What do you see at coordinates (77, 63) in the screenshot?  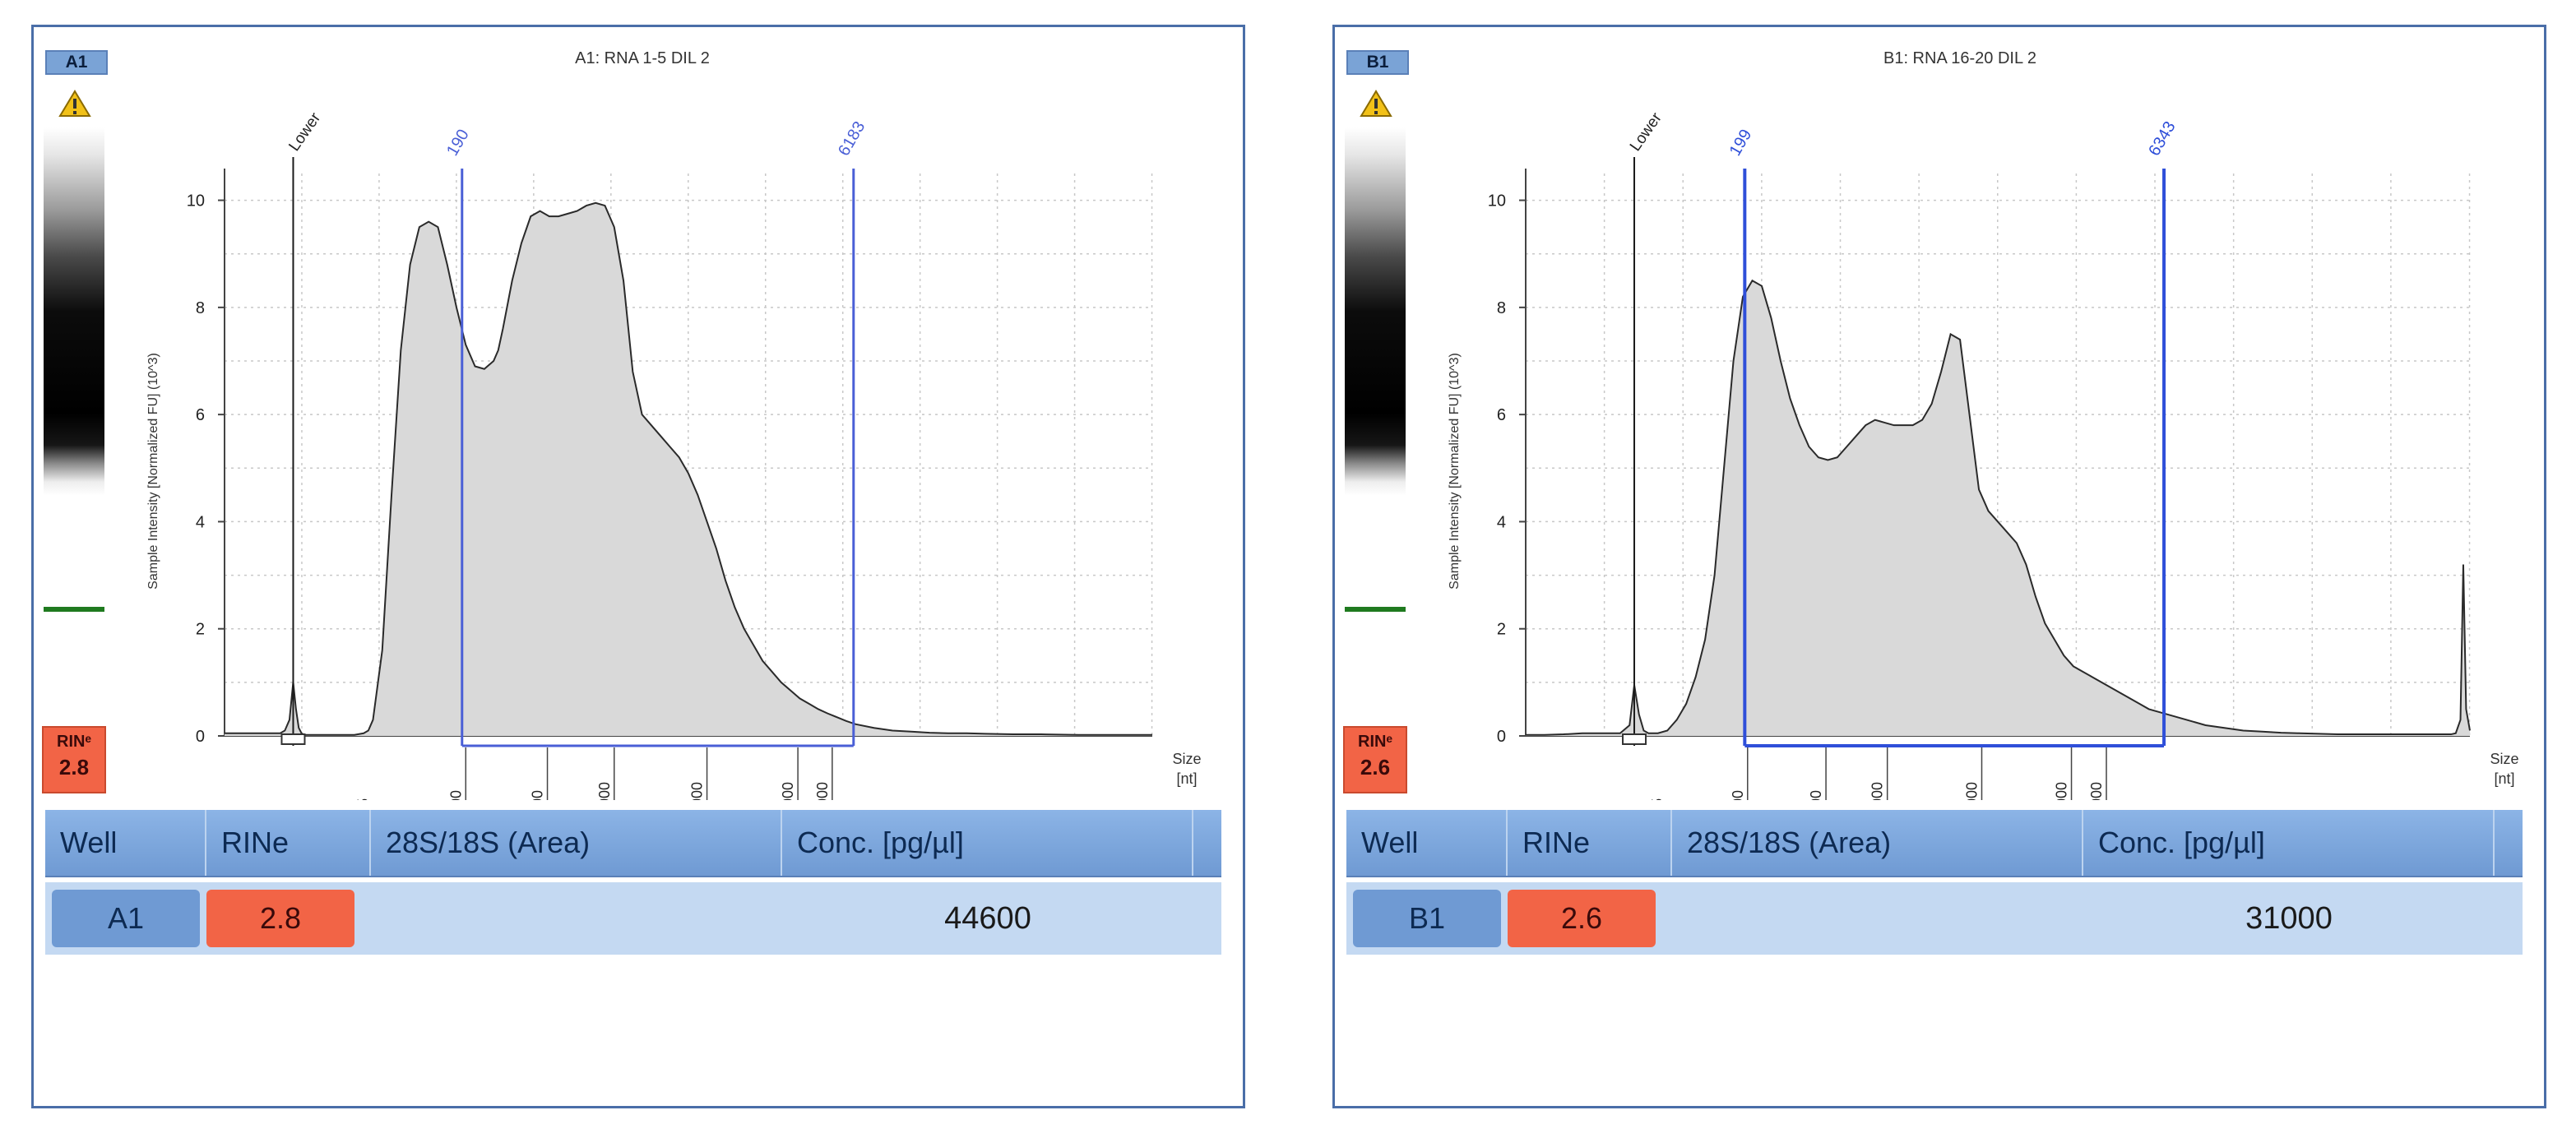 I see `well-tag: A1` at bounding box center [77, 63].